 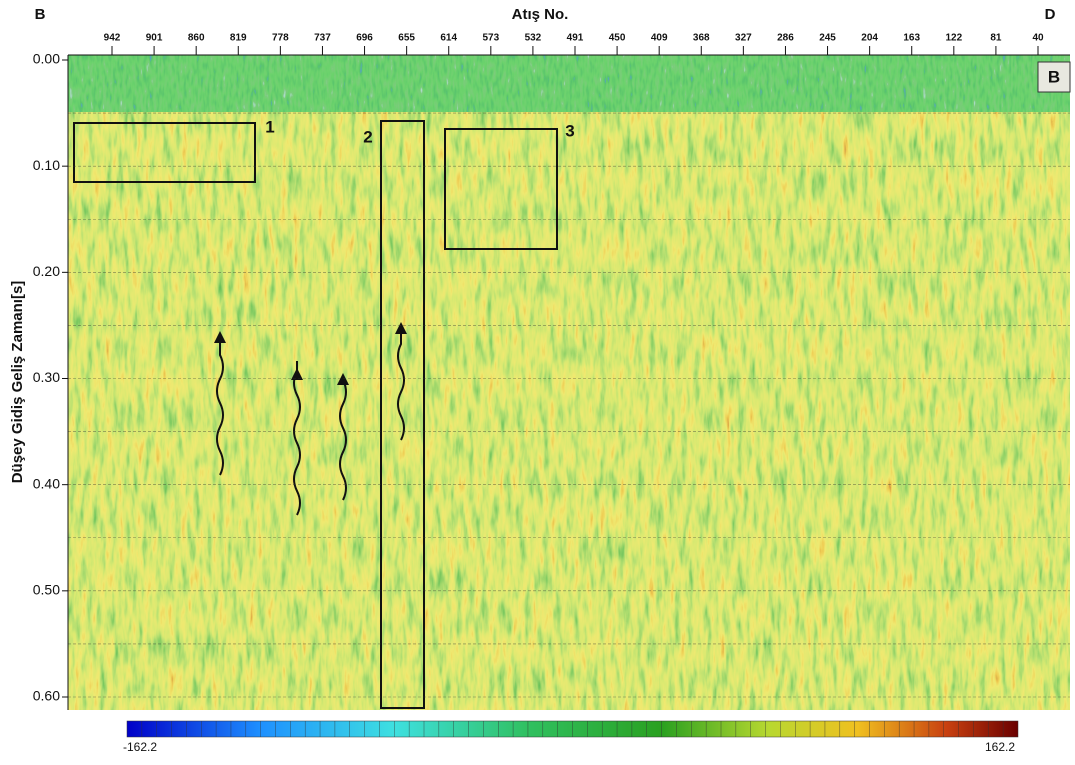 What do you see at coordinates (617, 38) in the screenshot?
I see `x-tick-label: 450` at bounding box center [617, 38].